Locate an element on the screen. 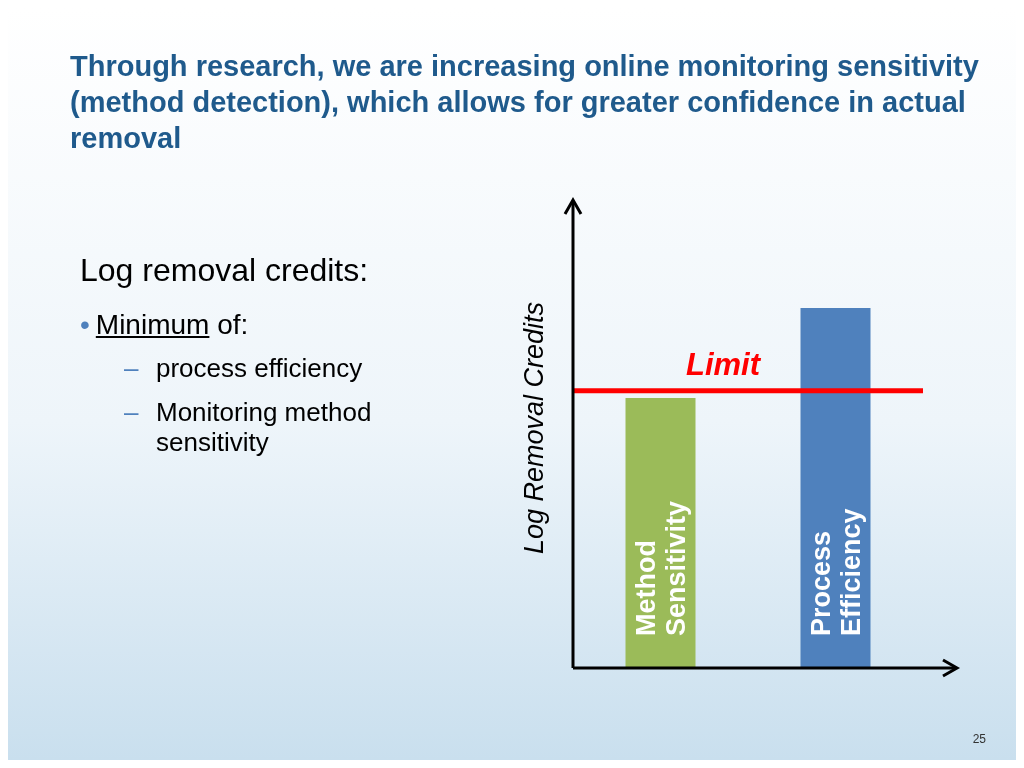 Image resolution: width=1024 pixels, height=768 pixels. text: – process efficiency is located at coordinates (244, 368).